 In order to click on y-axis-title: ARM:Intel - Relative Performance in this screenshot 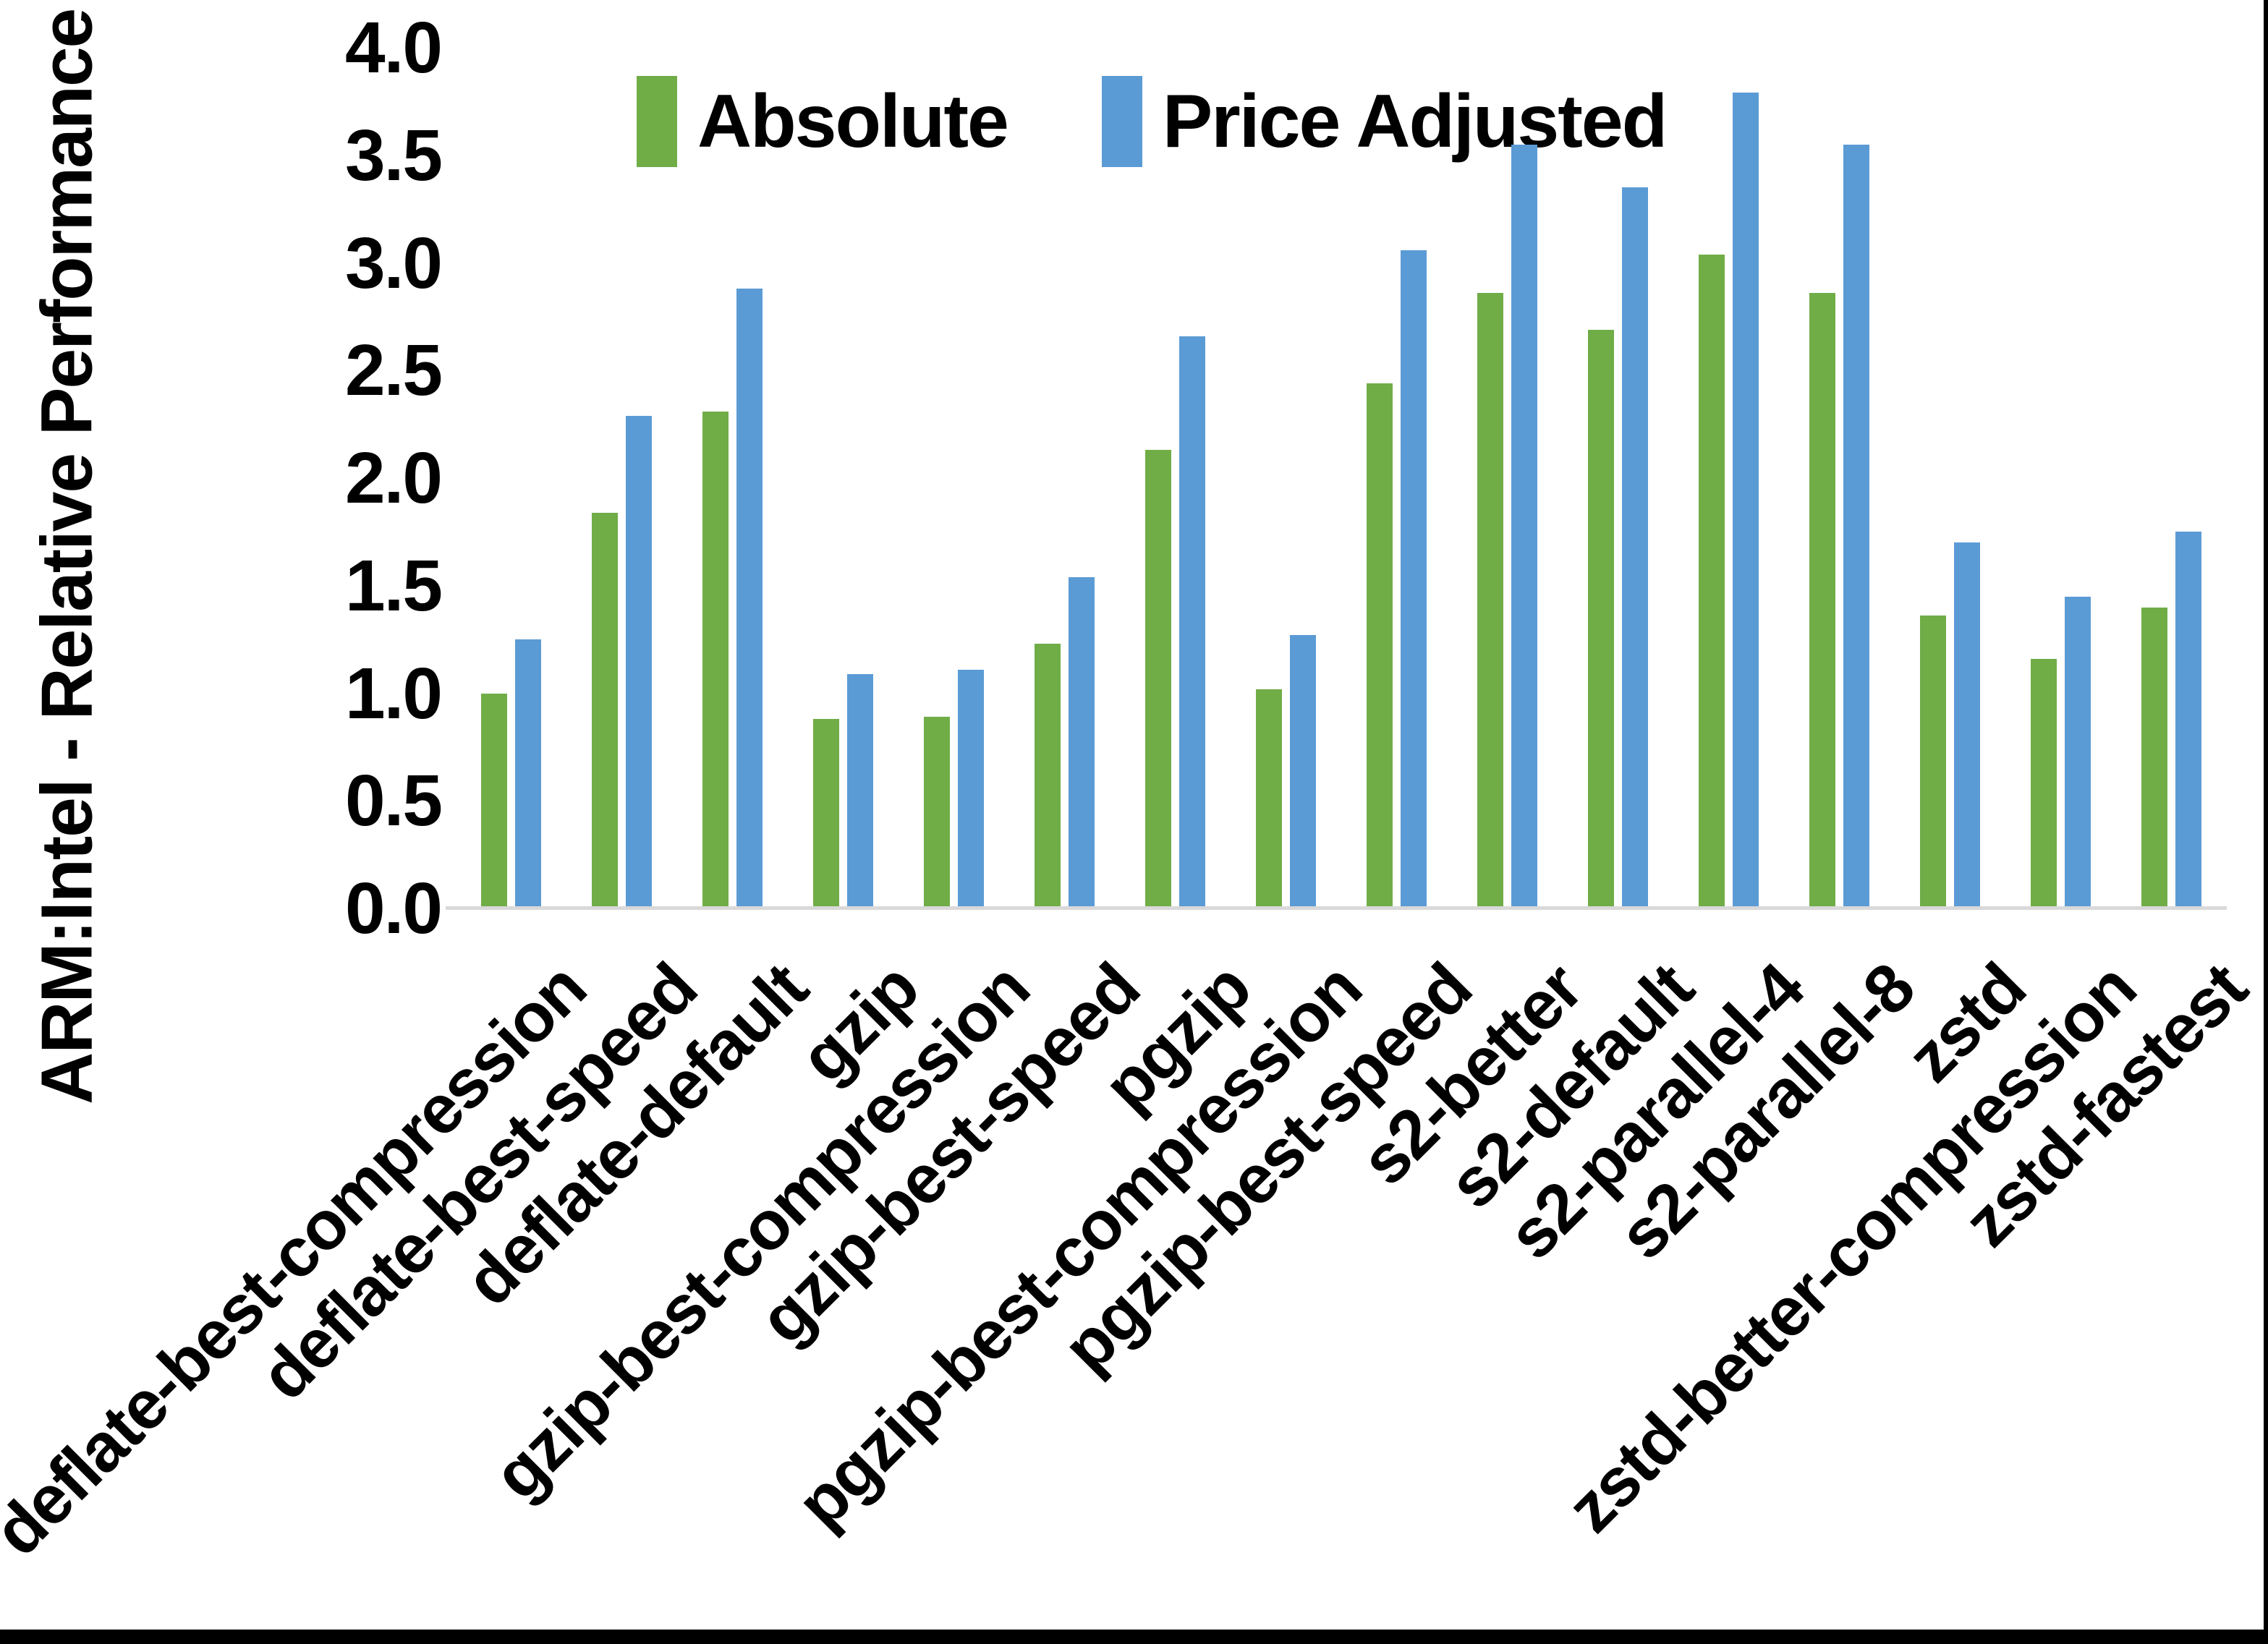, I will do `click(67, 557)`.